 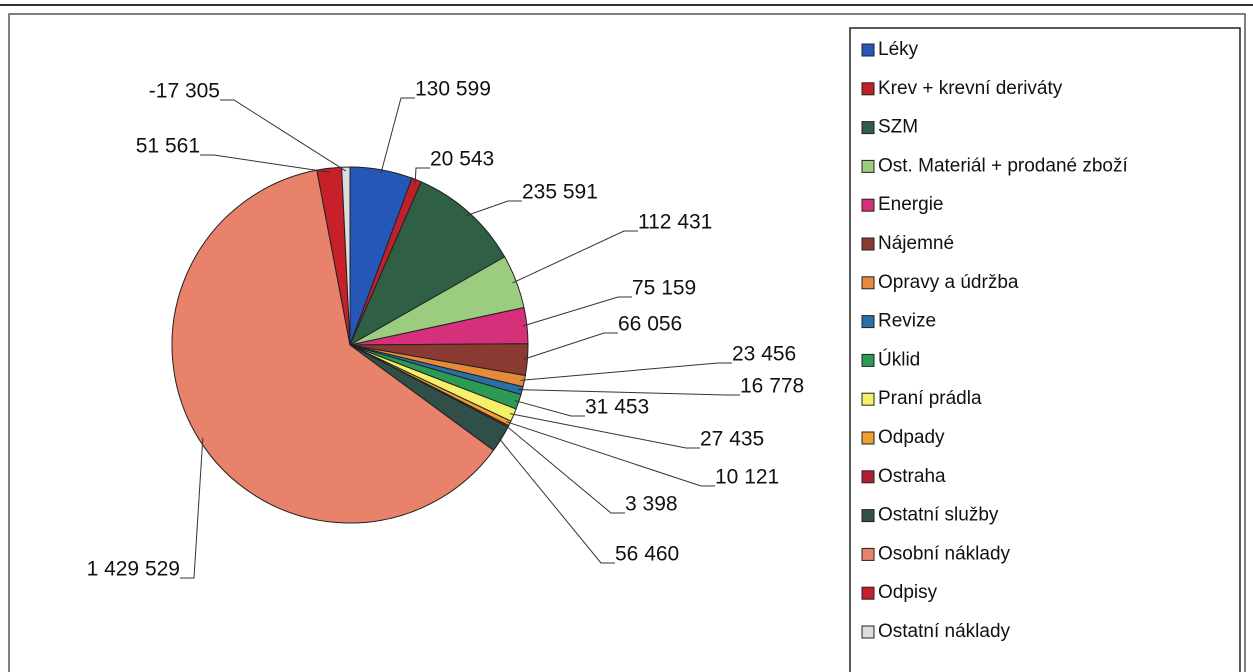 I want to click on legend-label: Osobní náklady, so click(x=944, y=553).